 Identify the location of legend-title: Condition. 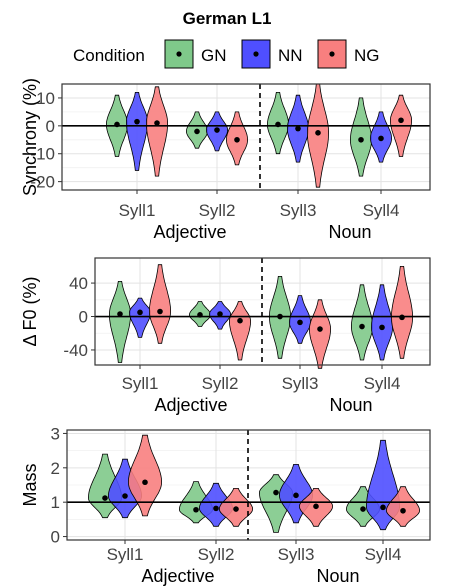
(109, 55).